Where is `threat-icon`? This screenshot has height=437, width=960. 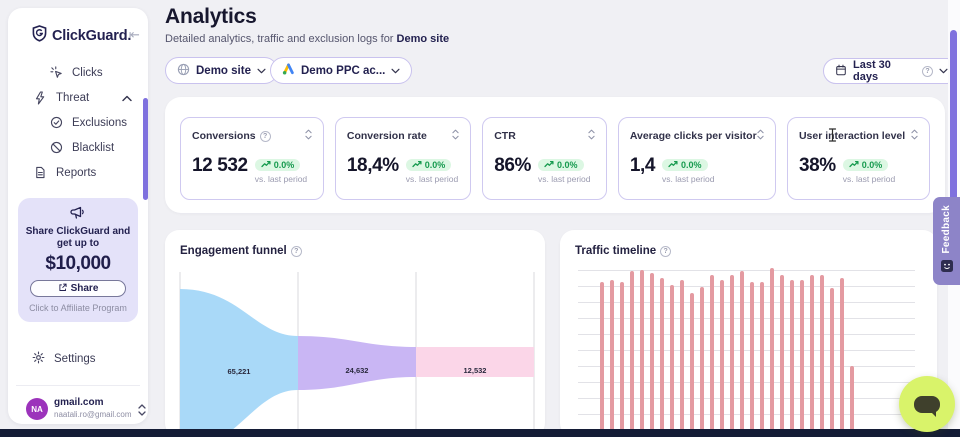
threat-icon is located at coordinates (41, 97).